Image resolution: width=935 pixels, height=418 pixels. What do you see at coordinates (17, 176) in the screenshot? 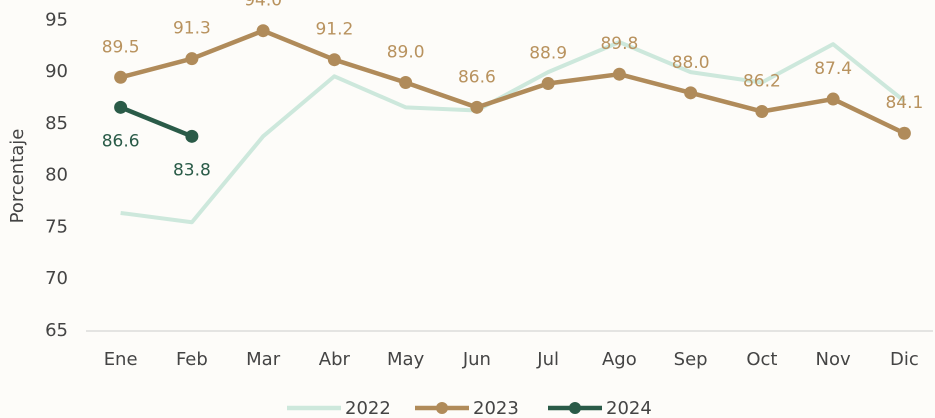
I see `y-axis-label: Porcentaje` at bounding box center [17, 176].